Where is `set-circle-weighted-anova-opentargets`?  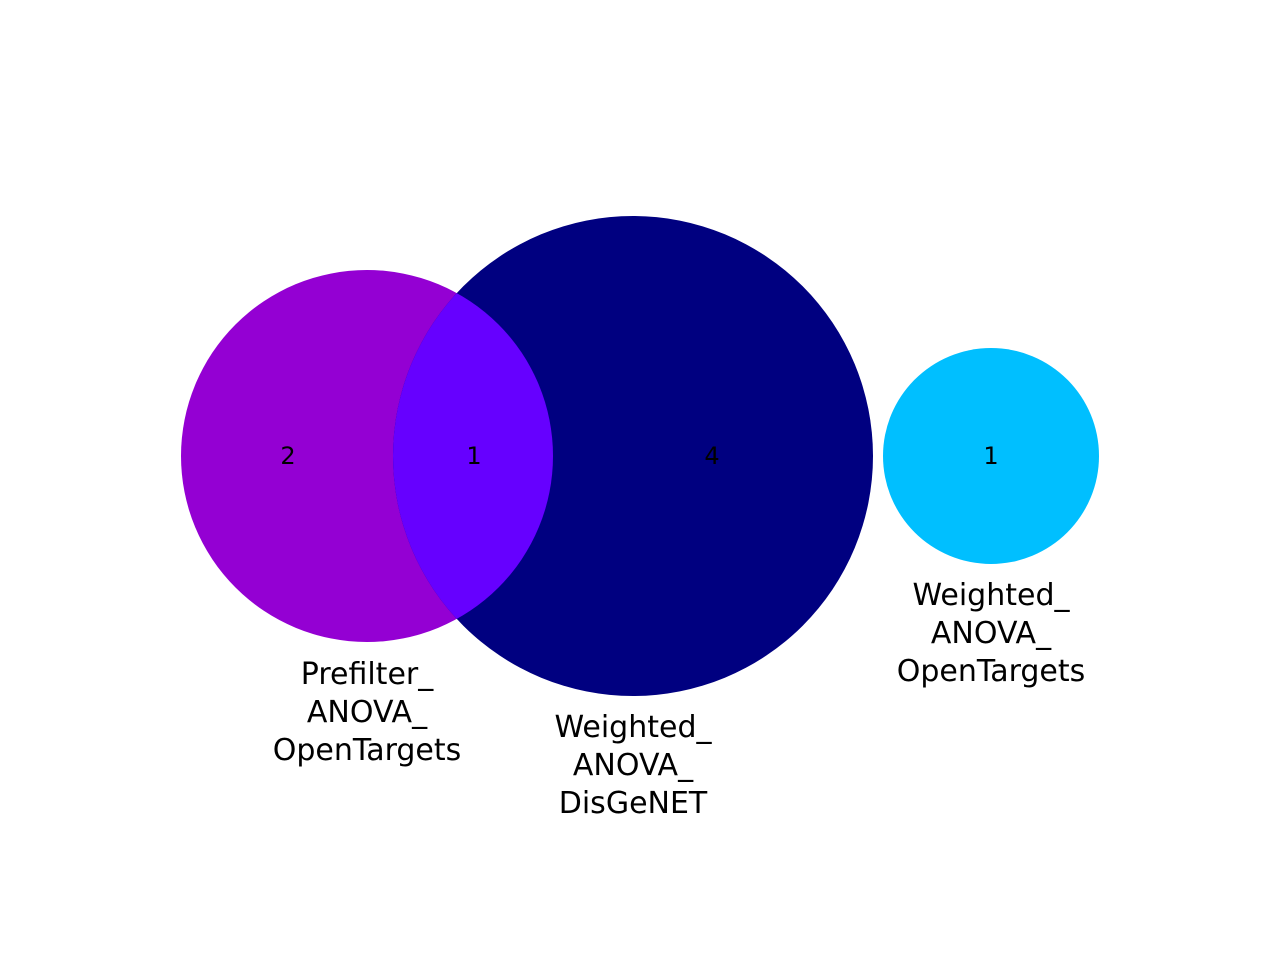
set-circle-weighted-anova-opentargets is located at coordinates (991, 456).